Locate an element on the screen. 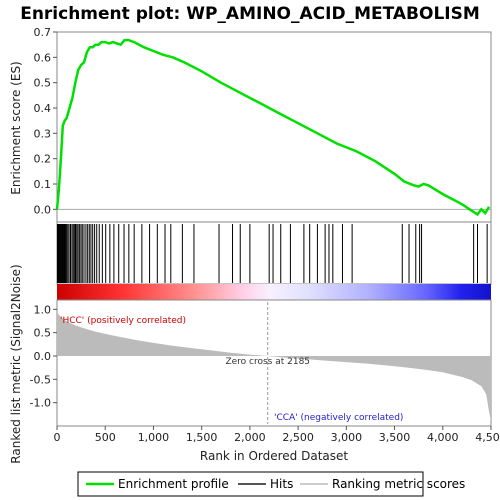 The width and height of the screenshot is (500, 500). es-y-tick-label: 0.0 is located at coordinates (43, 209).